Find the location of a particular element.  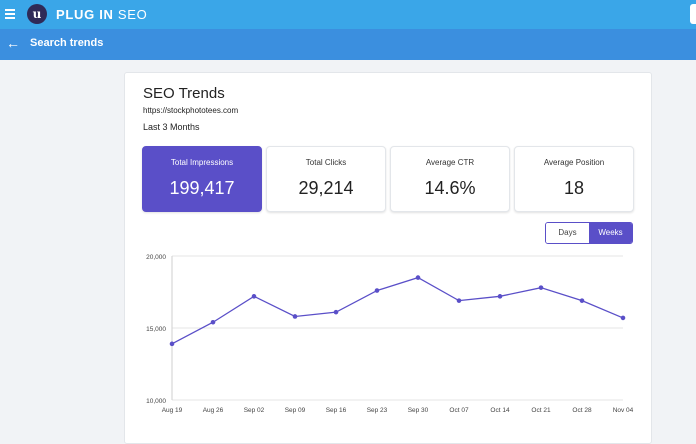

stat-total-clicks: Total Clicks 29,214 is located at coordinates (326, 179).